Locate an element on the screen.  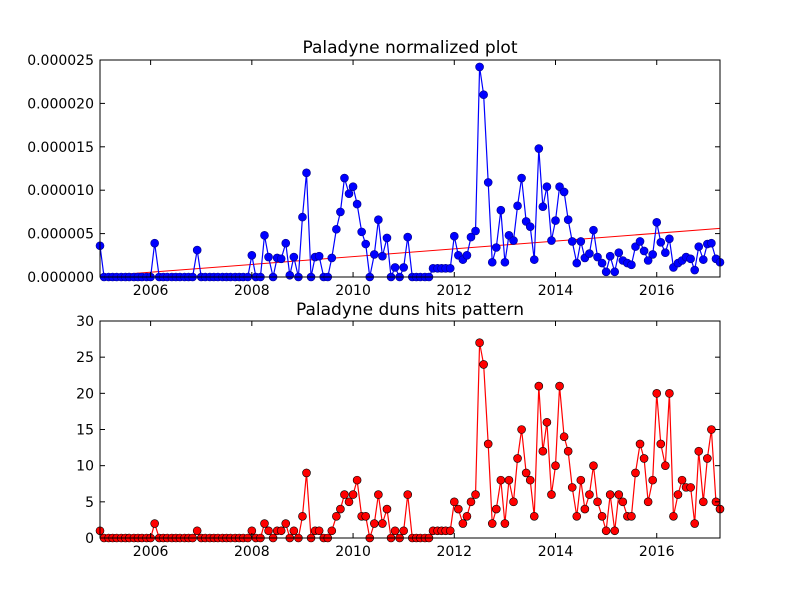
bottom-x-tick-label: 2010 is located at coordinates (353, 552).